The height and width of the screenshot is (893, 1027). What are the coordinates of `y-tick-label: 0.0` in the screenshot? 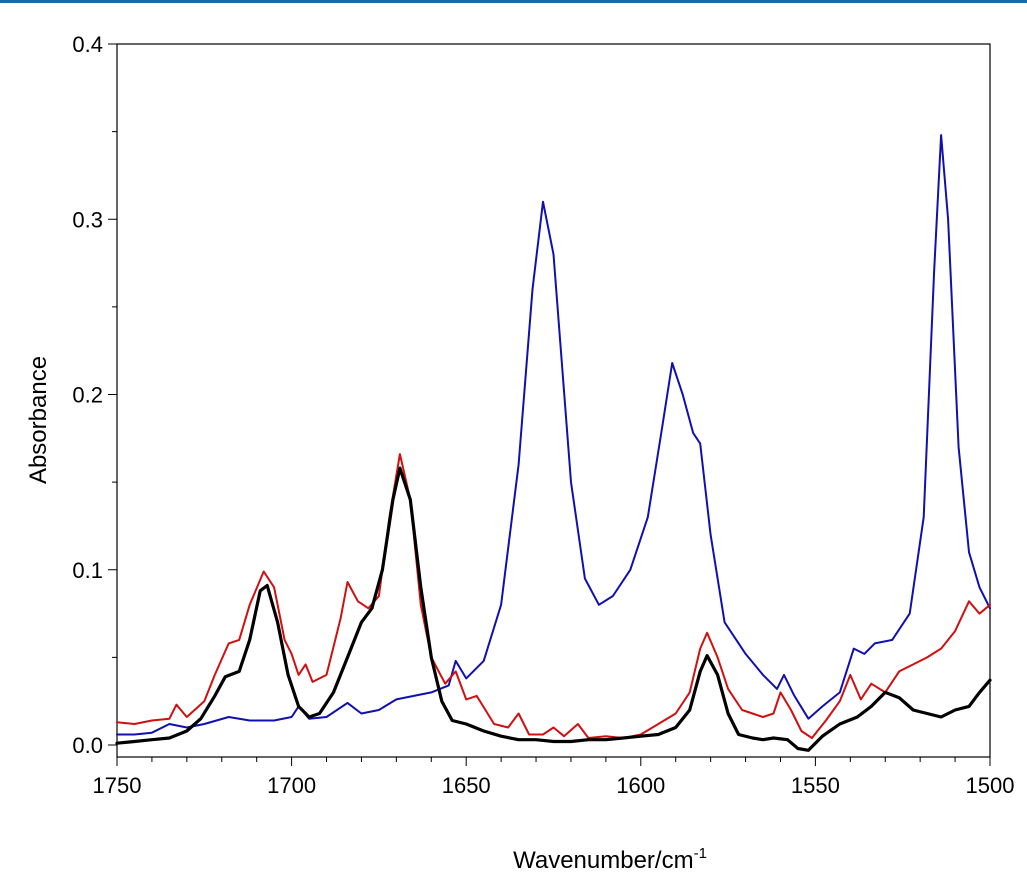 It's located at (87, 745).